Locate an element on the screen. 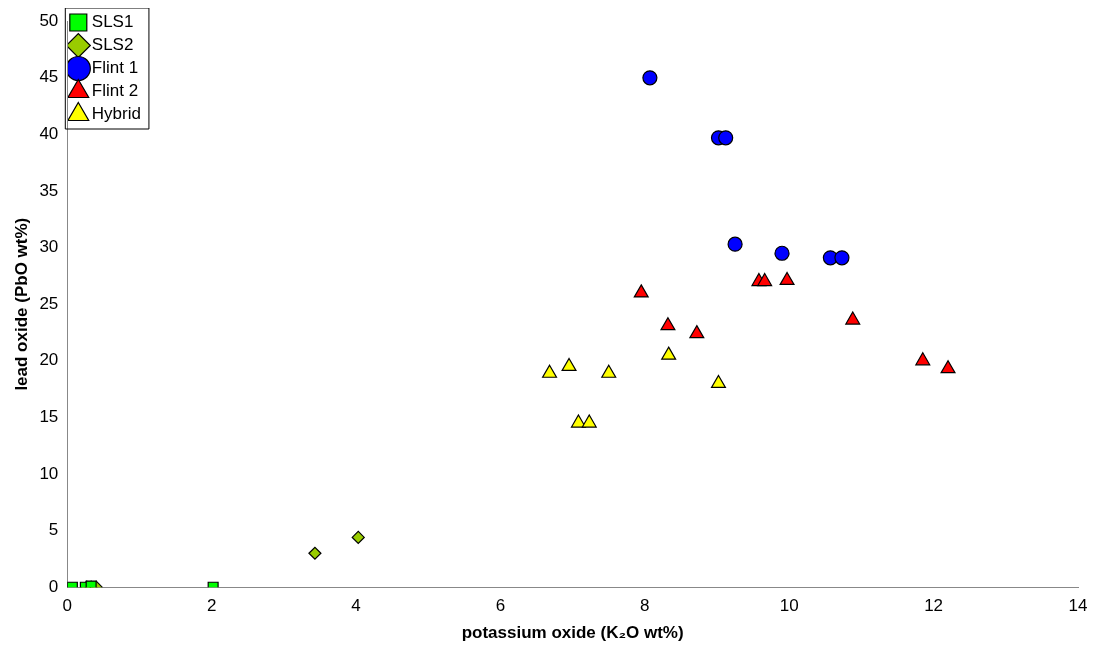 This screenshot has height=659, width=1102. legend-label: SLS1 is located at coordinates (112, 22).